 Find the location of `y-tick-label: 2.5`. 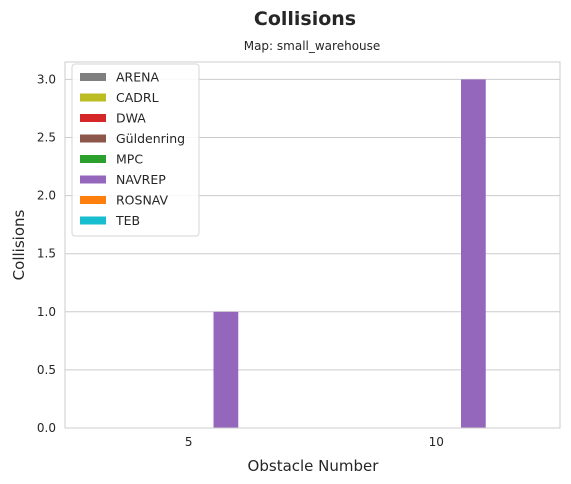

y-tick-label: 2.5 is located at coordinates (46, 138).